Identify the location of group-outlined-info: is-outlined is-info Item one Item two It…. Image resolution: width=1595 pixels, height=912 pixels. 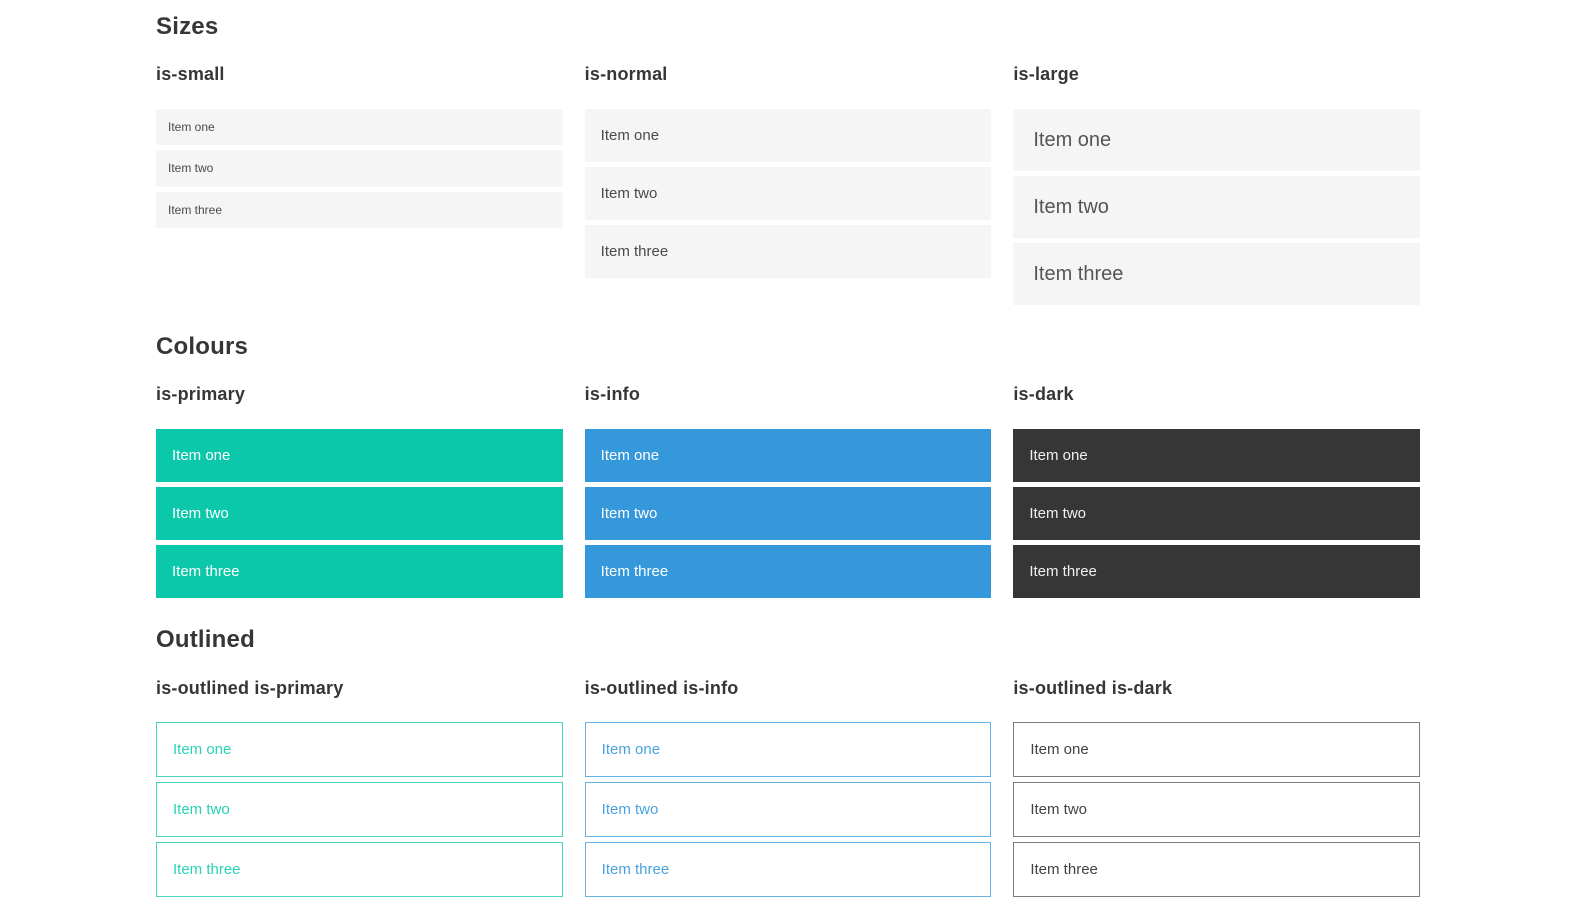
(788, 790).